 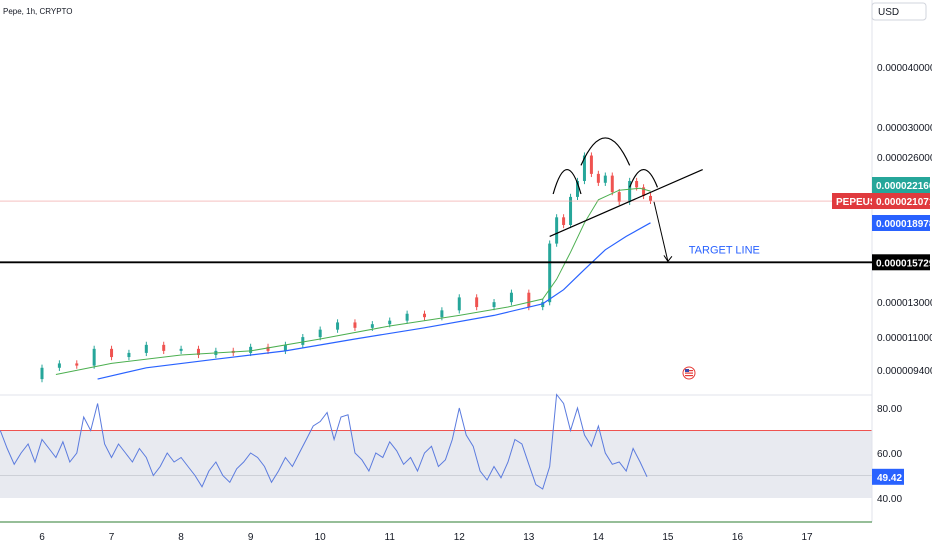 What do you see at coordinates (390, 537) in the screenshot?
I see `time-tick-label: 11` at bounding box center [390, 537].